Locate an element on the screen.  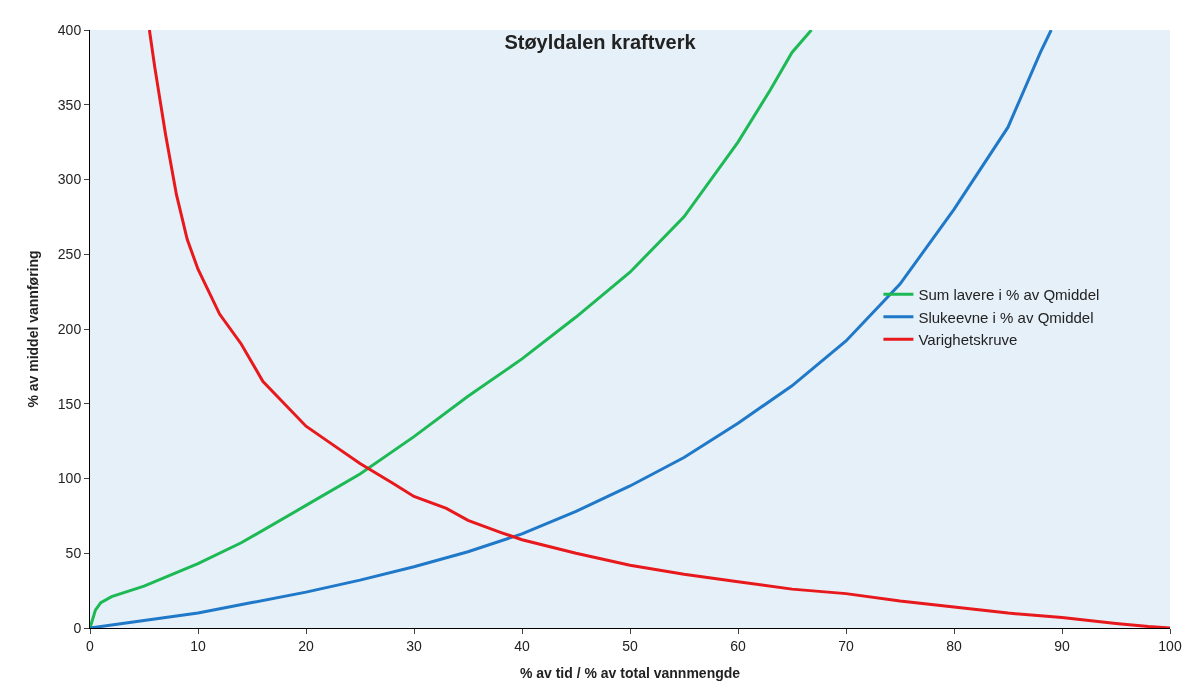
y-tick-label: 150 is located at coordinates (69, 403).